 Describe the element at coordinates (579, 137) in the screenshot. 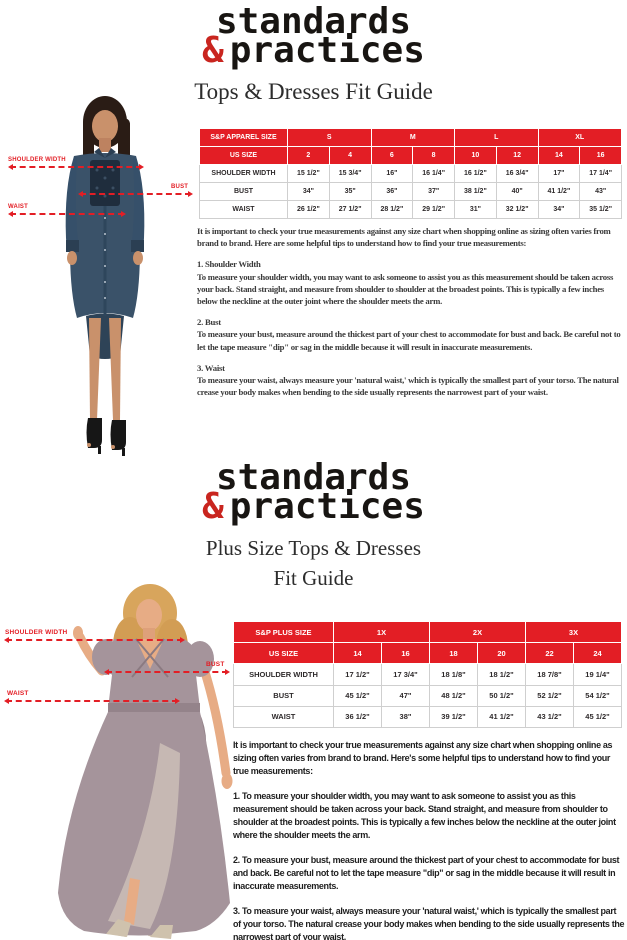

I see `size-table-cell: XL` at that location.